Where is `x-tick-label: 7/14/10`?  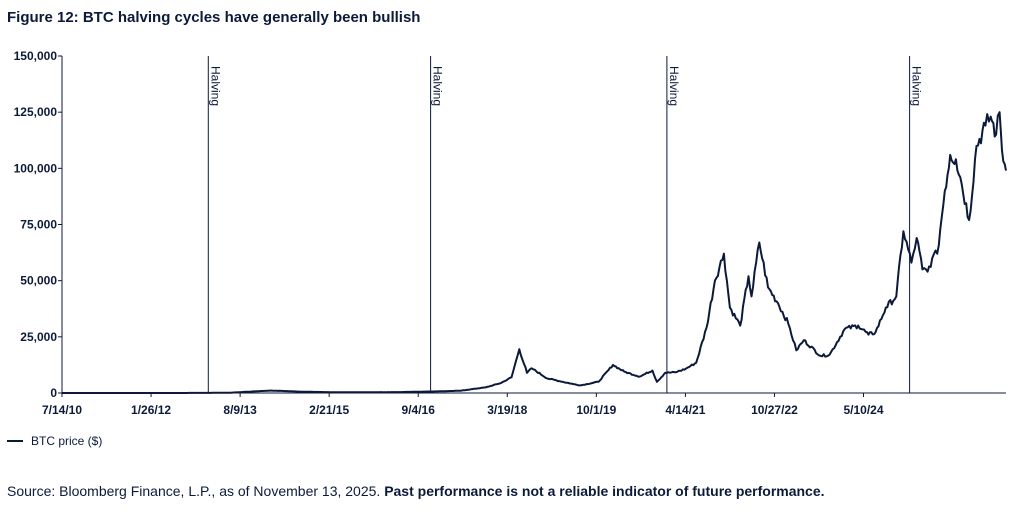
x-tick-label: 7/14/10 is located at coordinates (62, 410).